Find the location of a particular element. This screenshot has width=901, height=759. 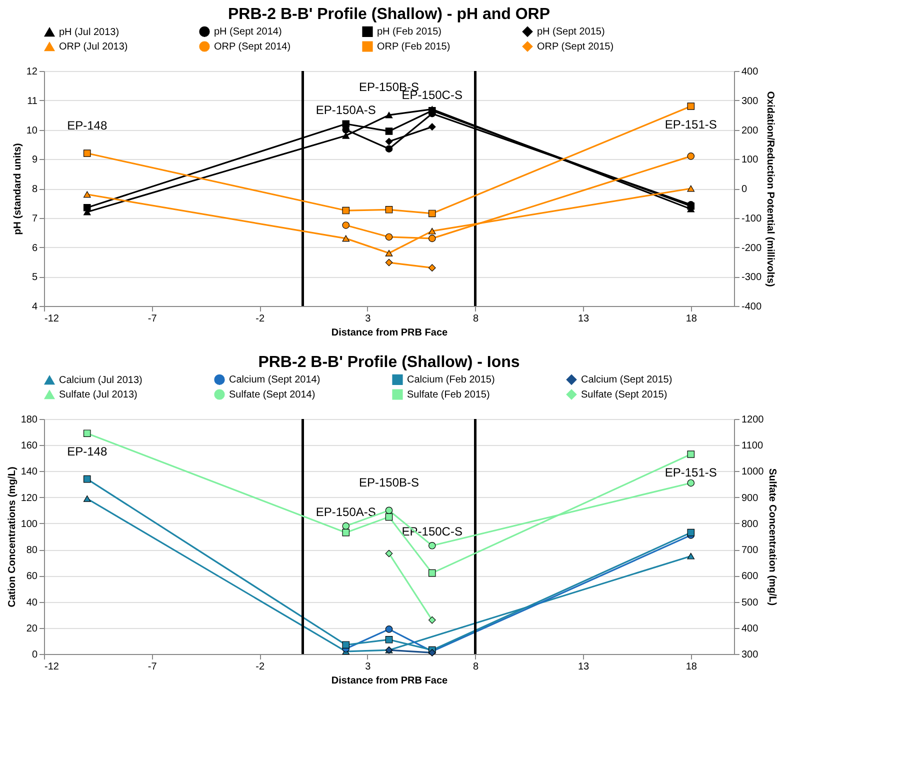

y-tick-label: 160 is located at coordinates (29, 446).